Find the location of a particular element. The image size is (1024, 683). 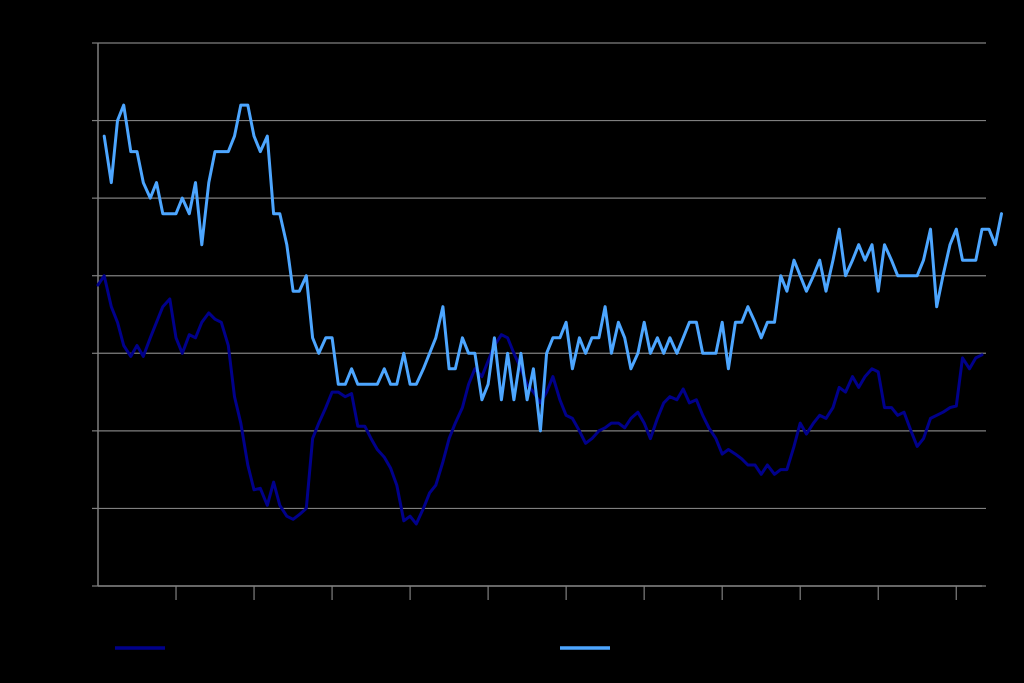

x-tick-label: 15 is located at coordinates (761, 613).